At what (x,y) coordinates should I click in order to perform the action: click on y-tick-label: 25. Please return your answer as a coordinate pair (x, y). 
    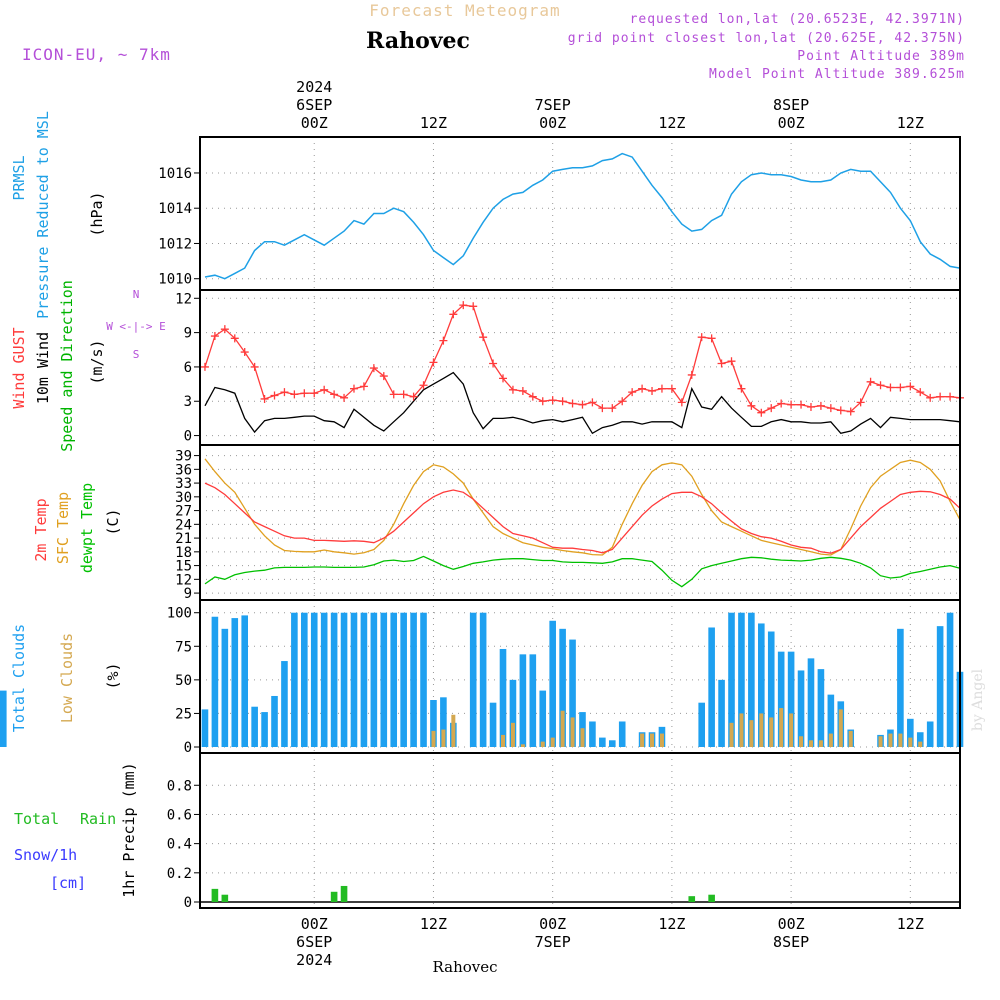
    Looking at the image, I should click on (183, 714).